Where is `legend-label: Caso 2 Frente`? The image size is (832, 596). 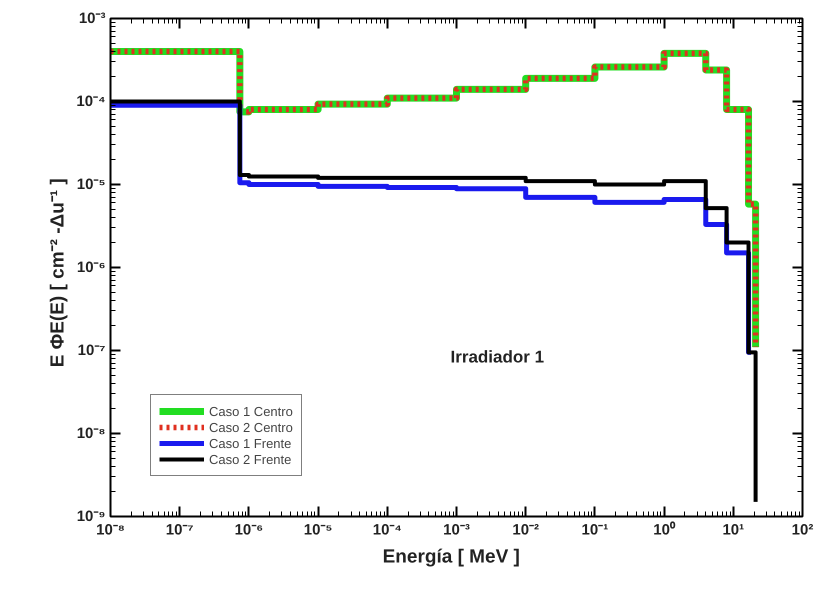 legend-label: Caso 2 Frente is located at coordinates (250, 459).